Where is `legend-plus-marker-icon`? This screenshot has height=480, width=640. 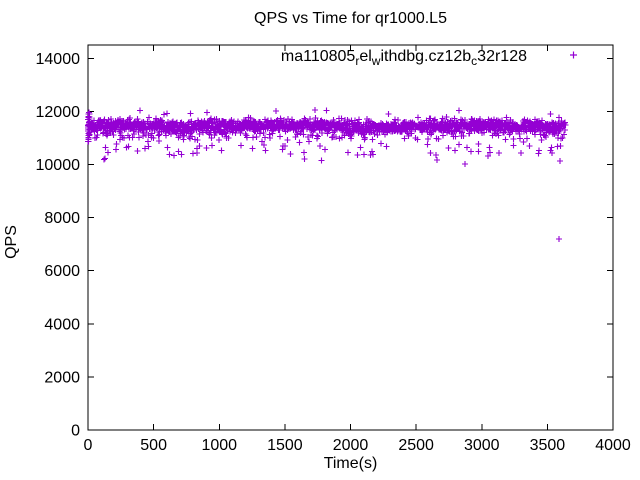 legend-plus-marker-icon is located at coordinates (573, 55).